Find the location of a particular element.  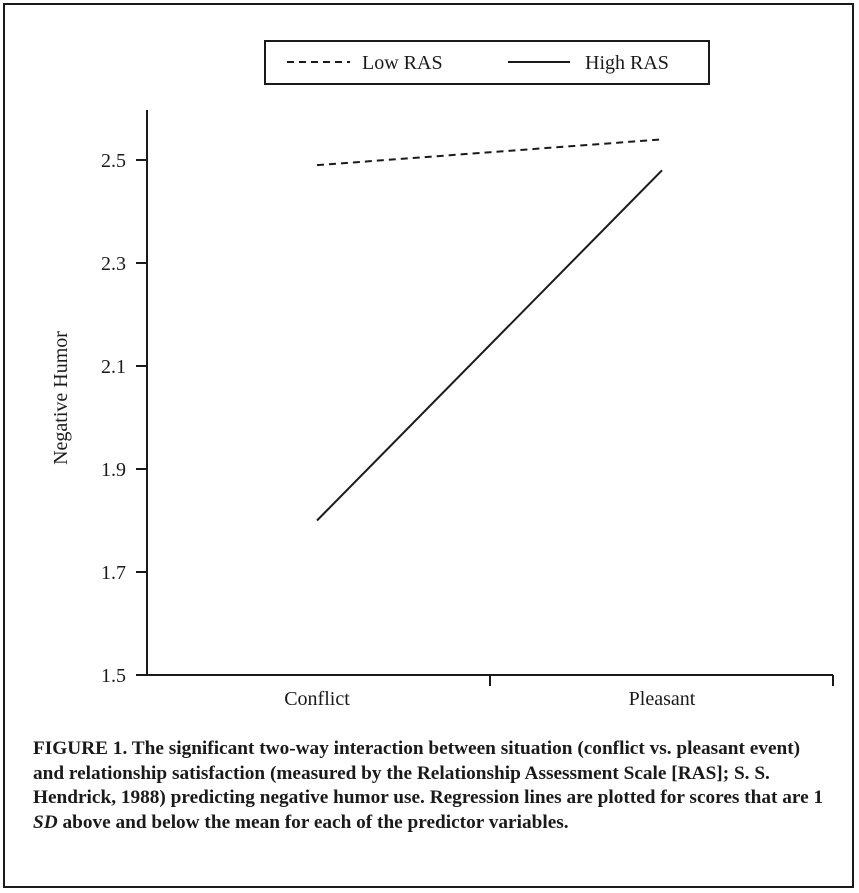

legend-box is located at coordinates (487, 62).